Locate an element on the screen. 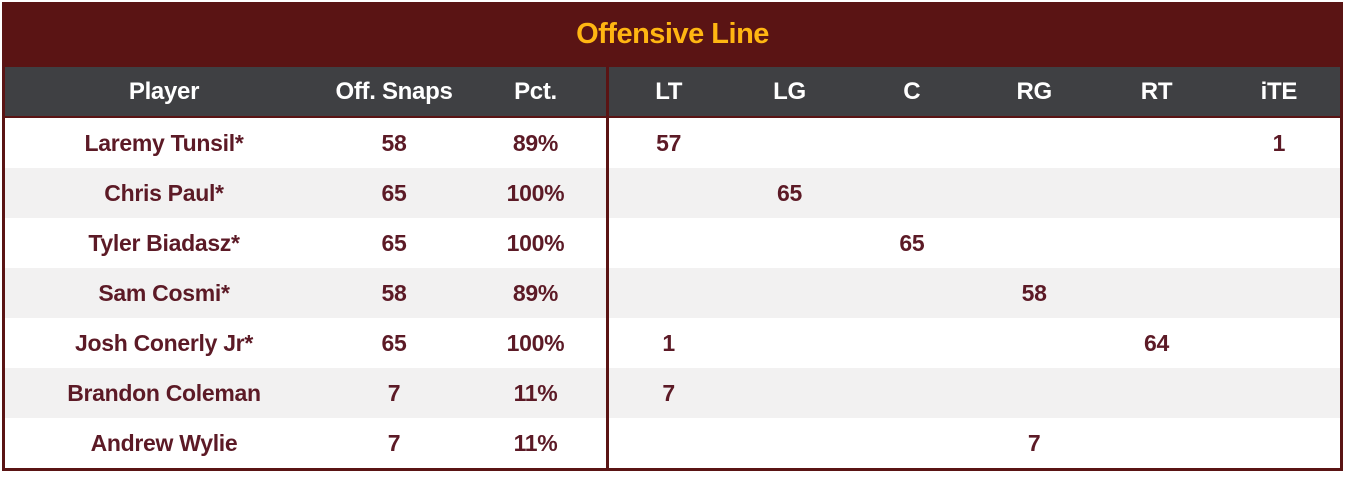 Image resolution: width=1346 pixels, height=481 pixels. col-header-rg: RG is located at coordinates (1034, 91).